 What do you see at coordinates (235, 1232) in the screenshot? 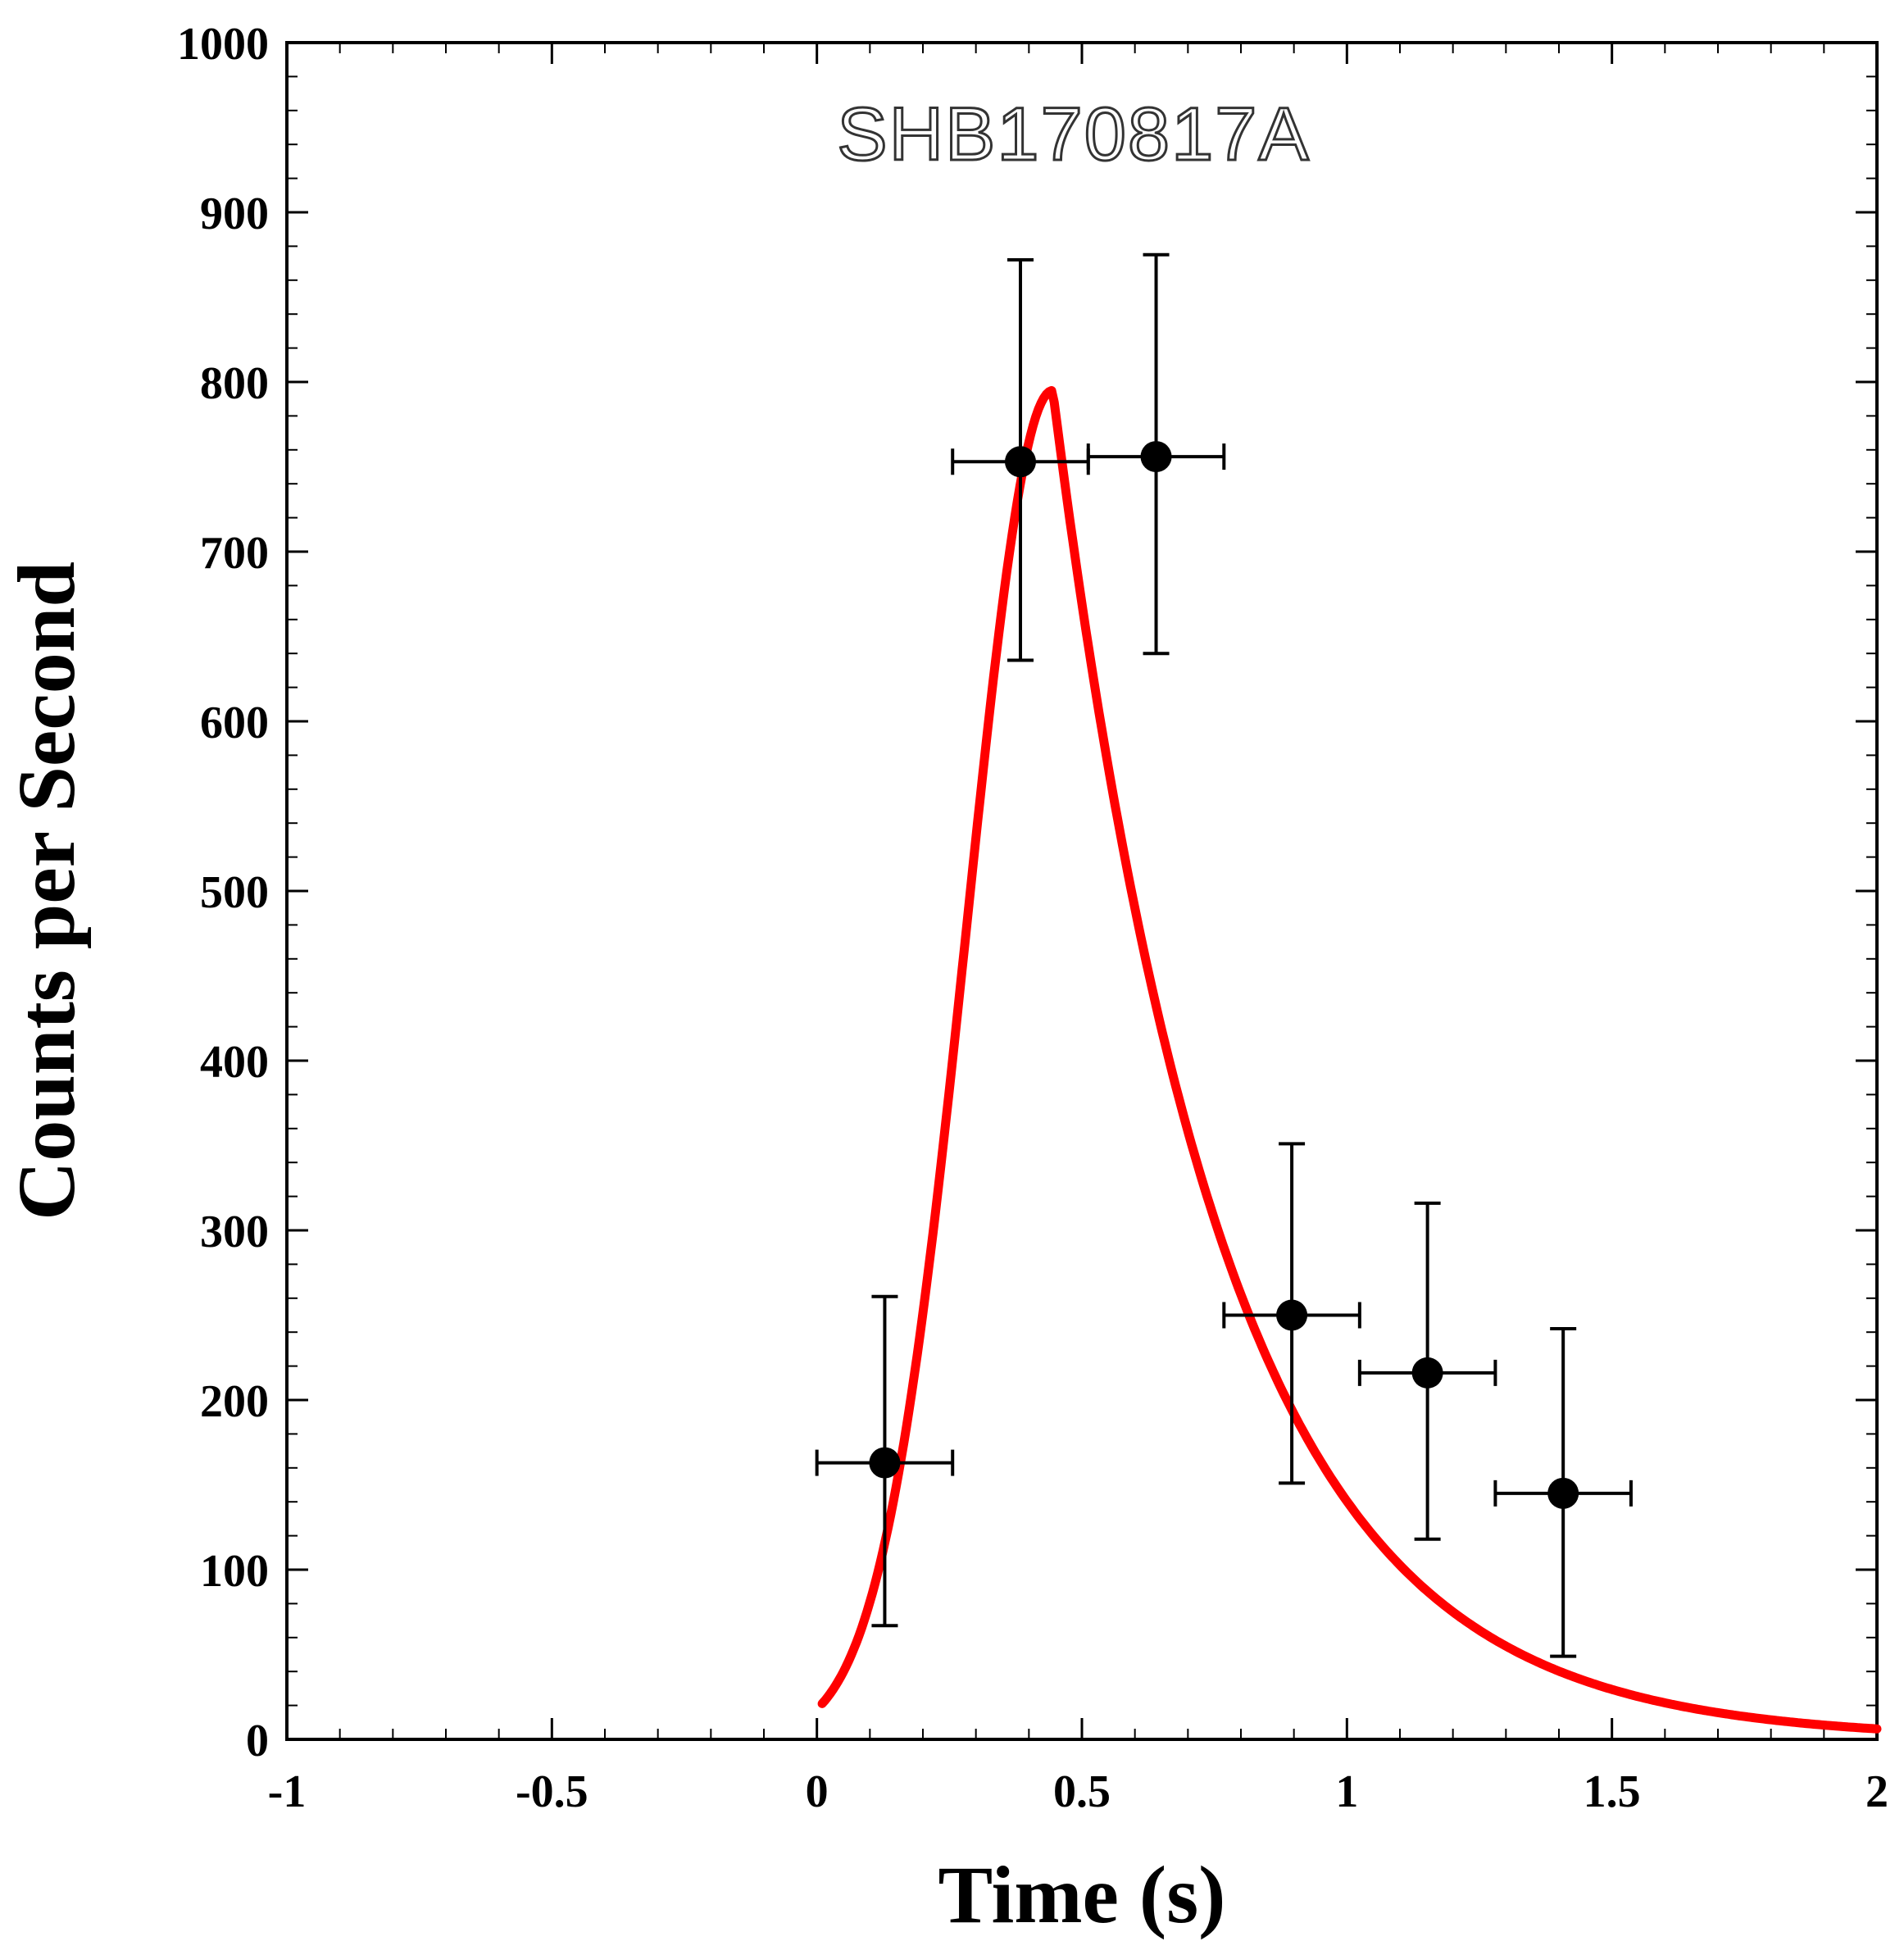
I see `y-tick-label: 300` at bounding box center [235, 1232].